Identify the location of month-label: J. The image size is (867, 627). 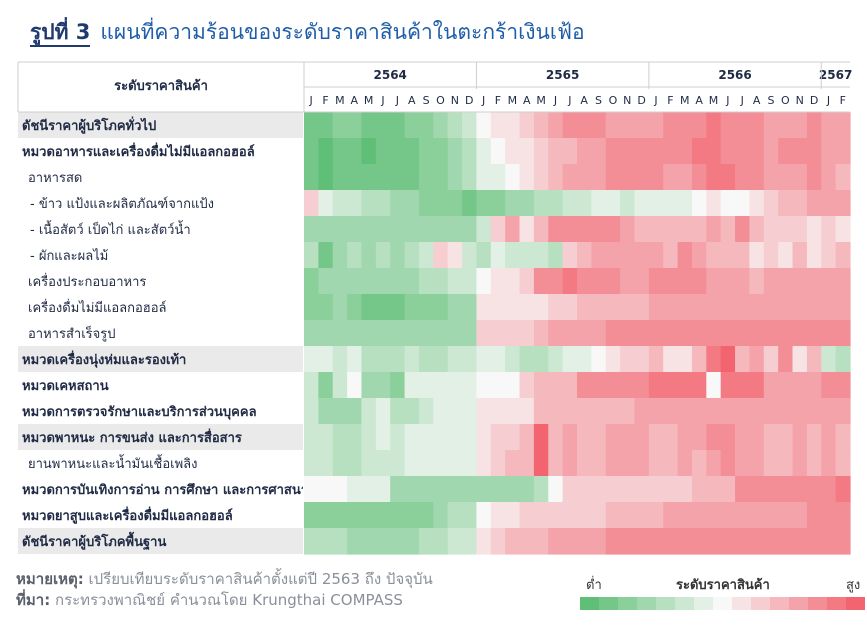
(483, 100).